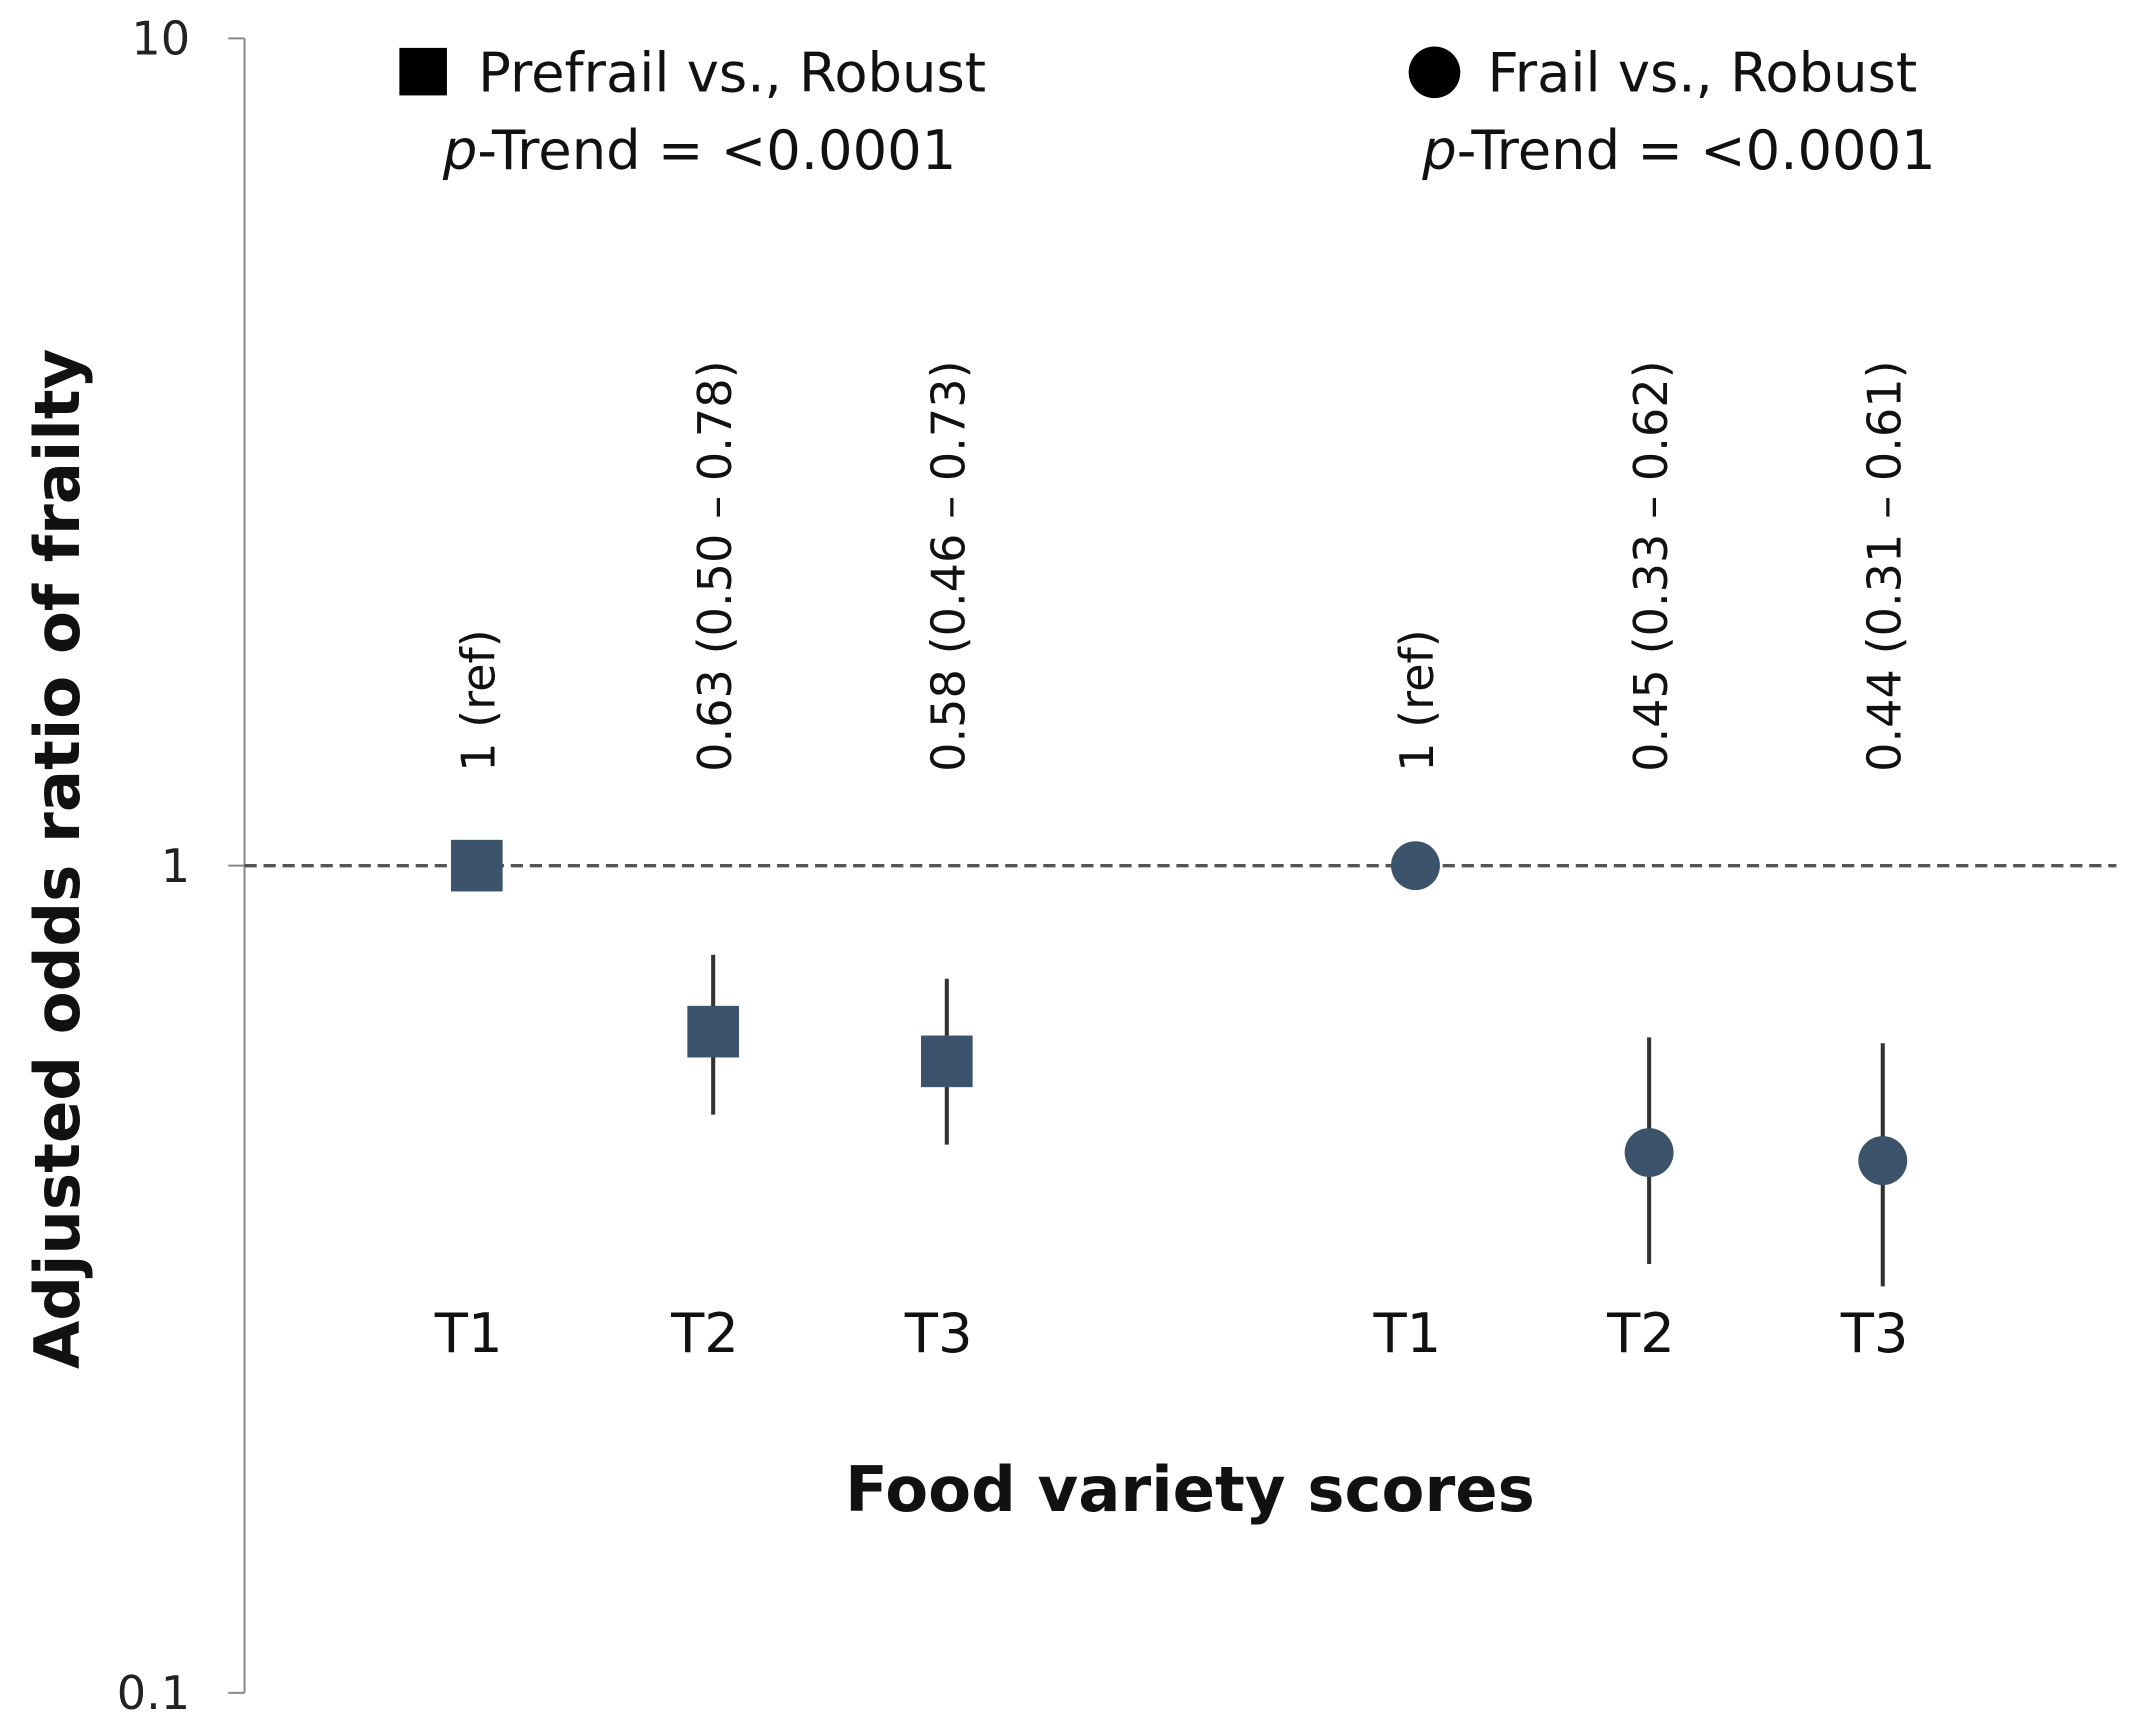 Image resolution: width=2130 pixels, height=1734 pixels. I want to click on legend-circle-icon, so click(1434, 72).